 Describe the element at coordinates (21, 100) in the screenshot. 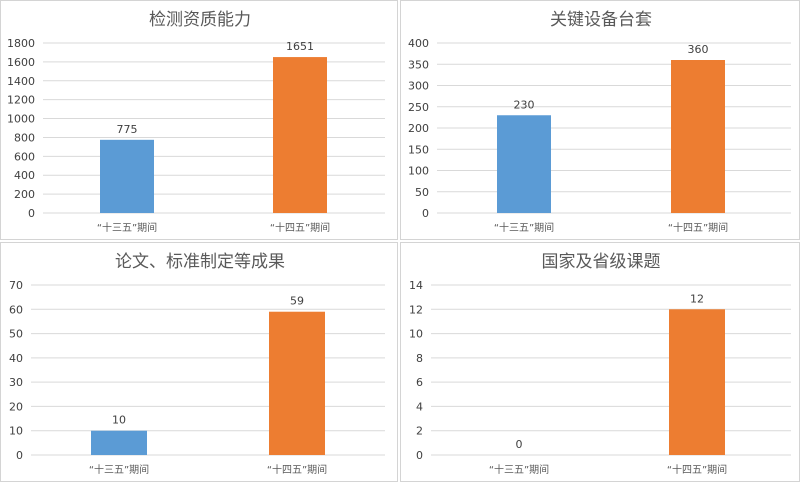

I see `y-tick-label: 1200` at that location.